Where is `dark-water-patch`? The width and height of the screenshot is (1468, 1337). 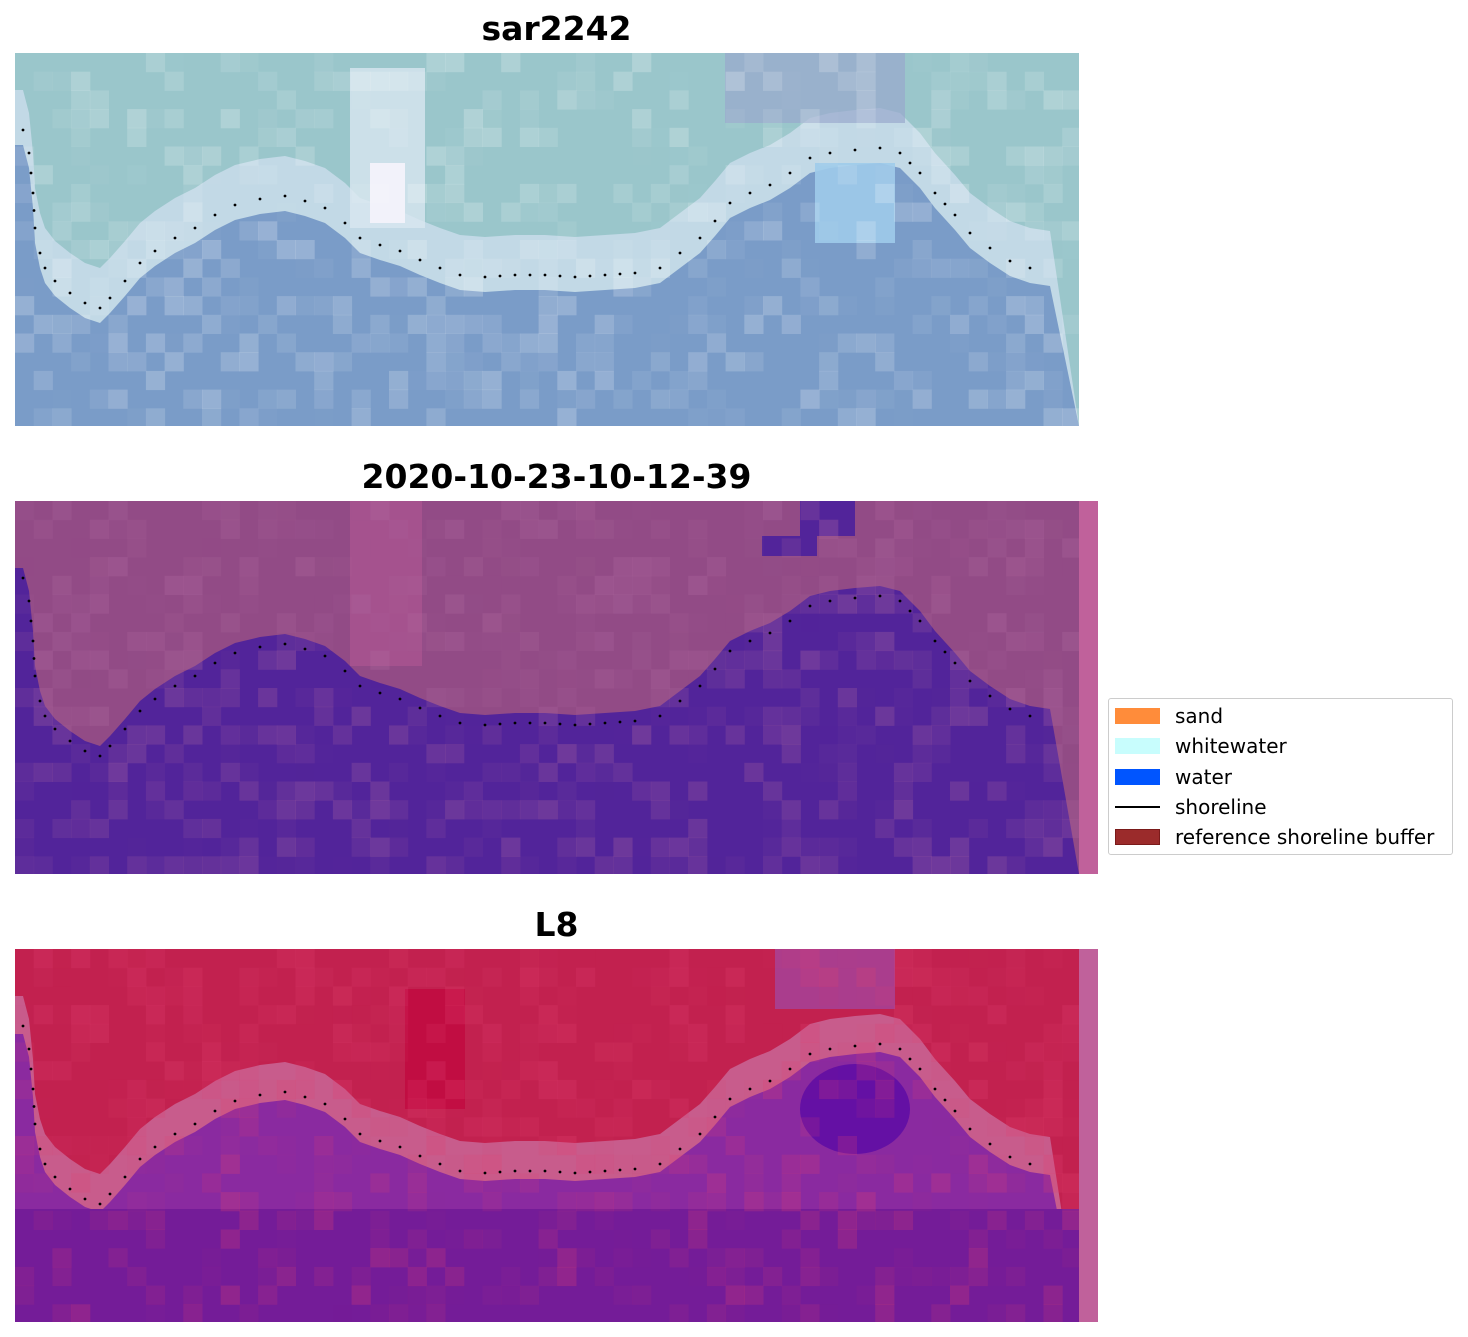
dark-water-patch is located at coordinates (855, 1109).